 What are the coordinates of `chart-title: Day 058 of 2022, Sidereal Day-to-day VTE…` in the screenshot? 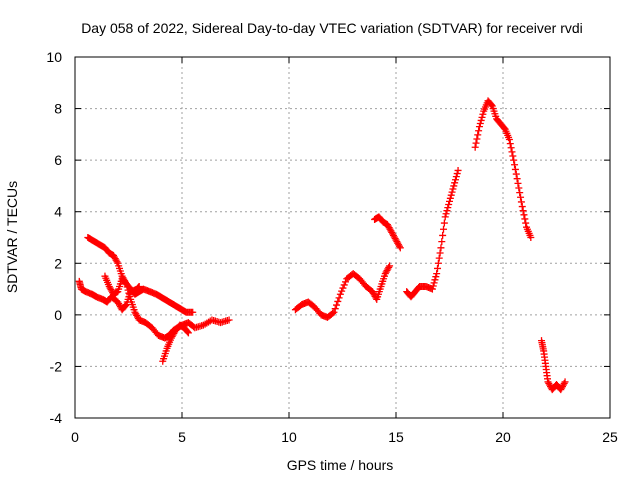 It's located at (332, 28).